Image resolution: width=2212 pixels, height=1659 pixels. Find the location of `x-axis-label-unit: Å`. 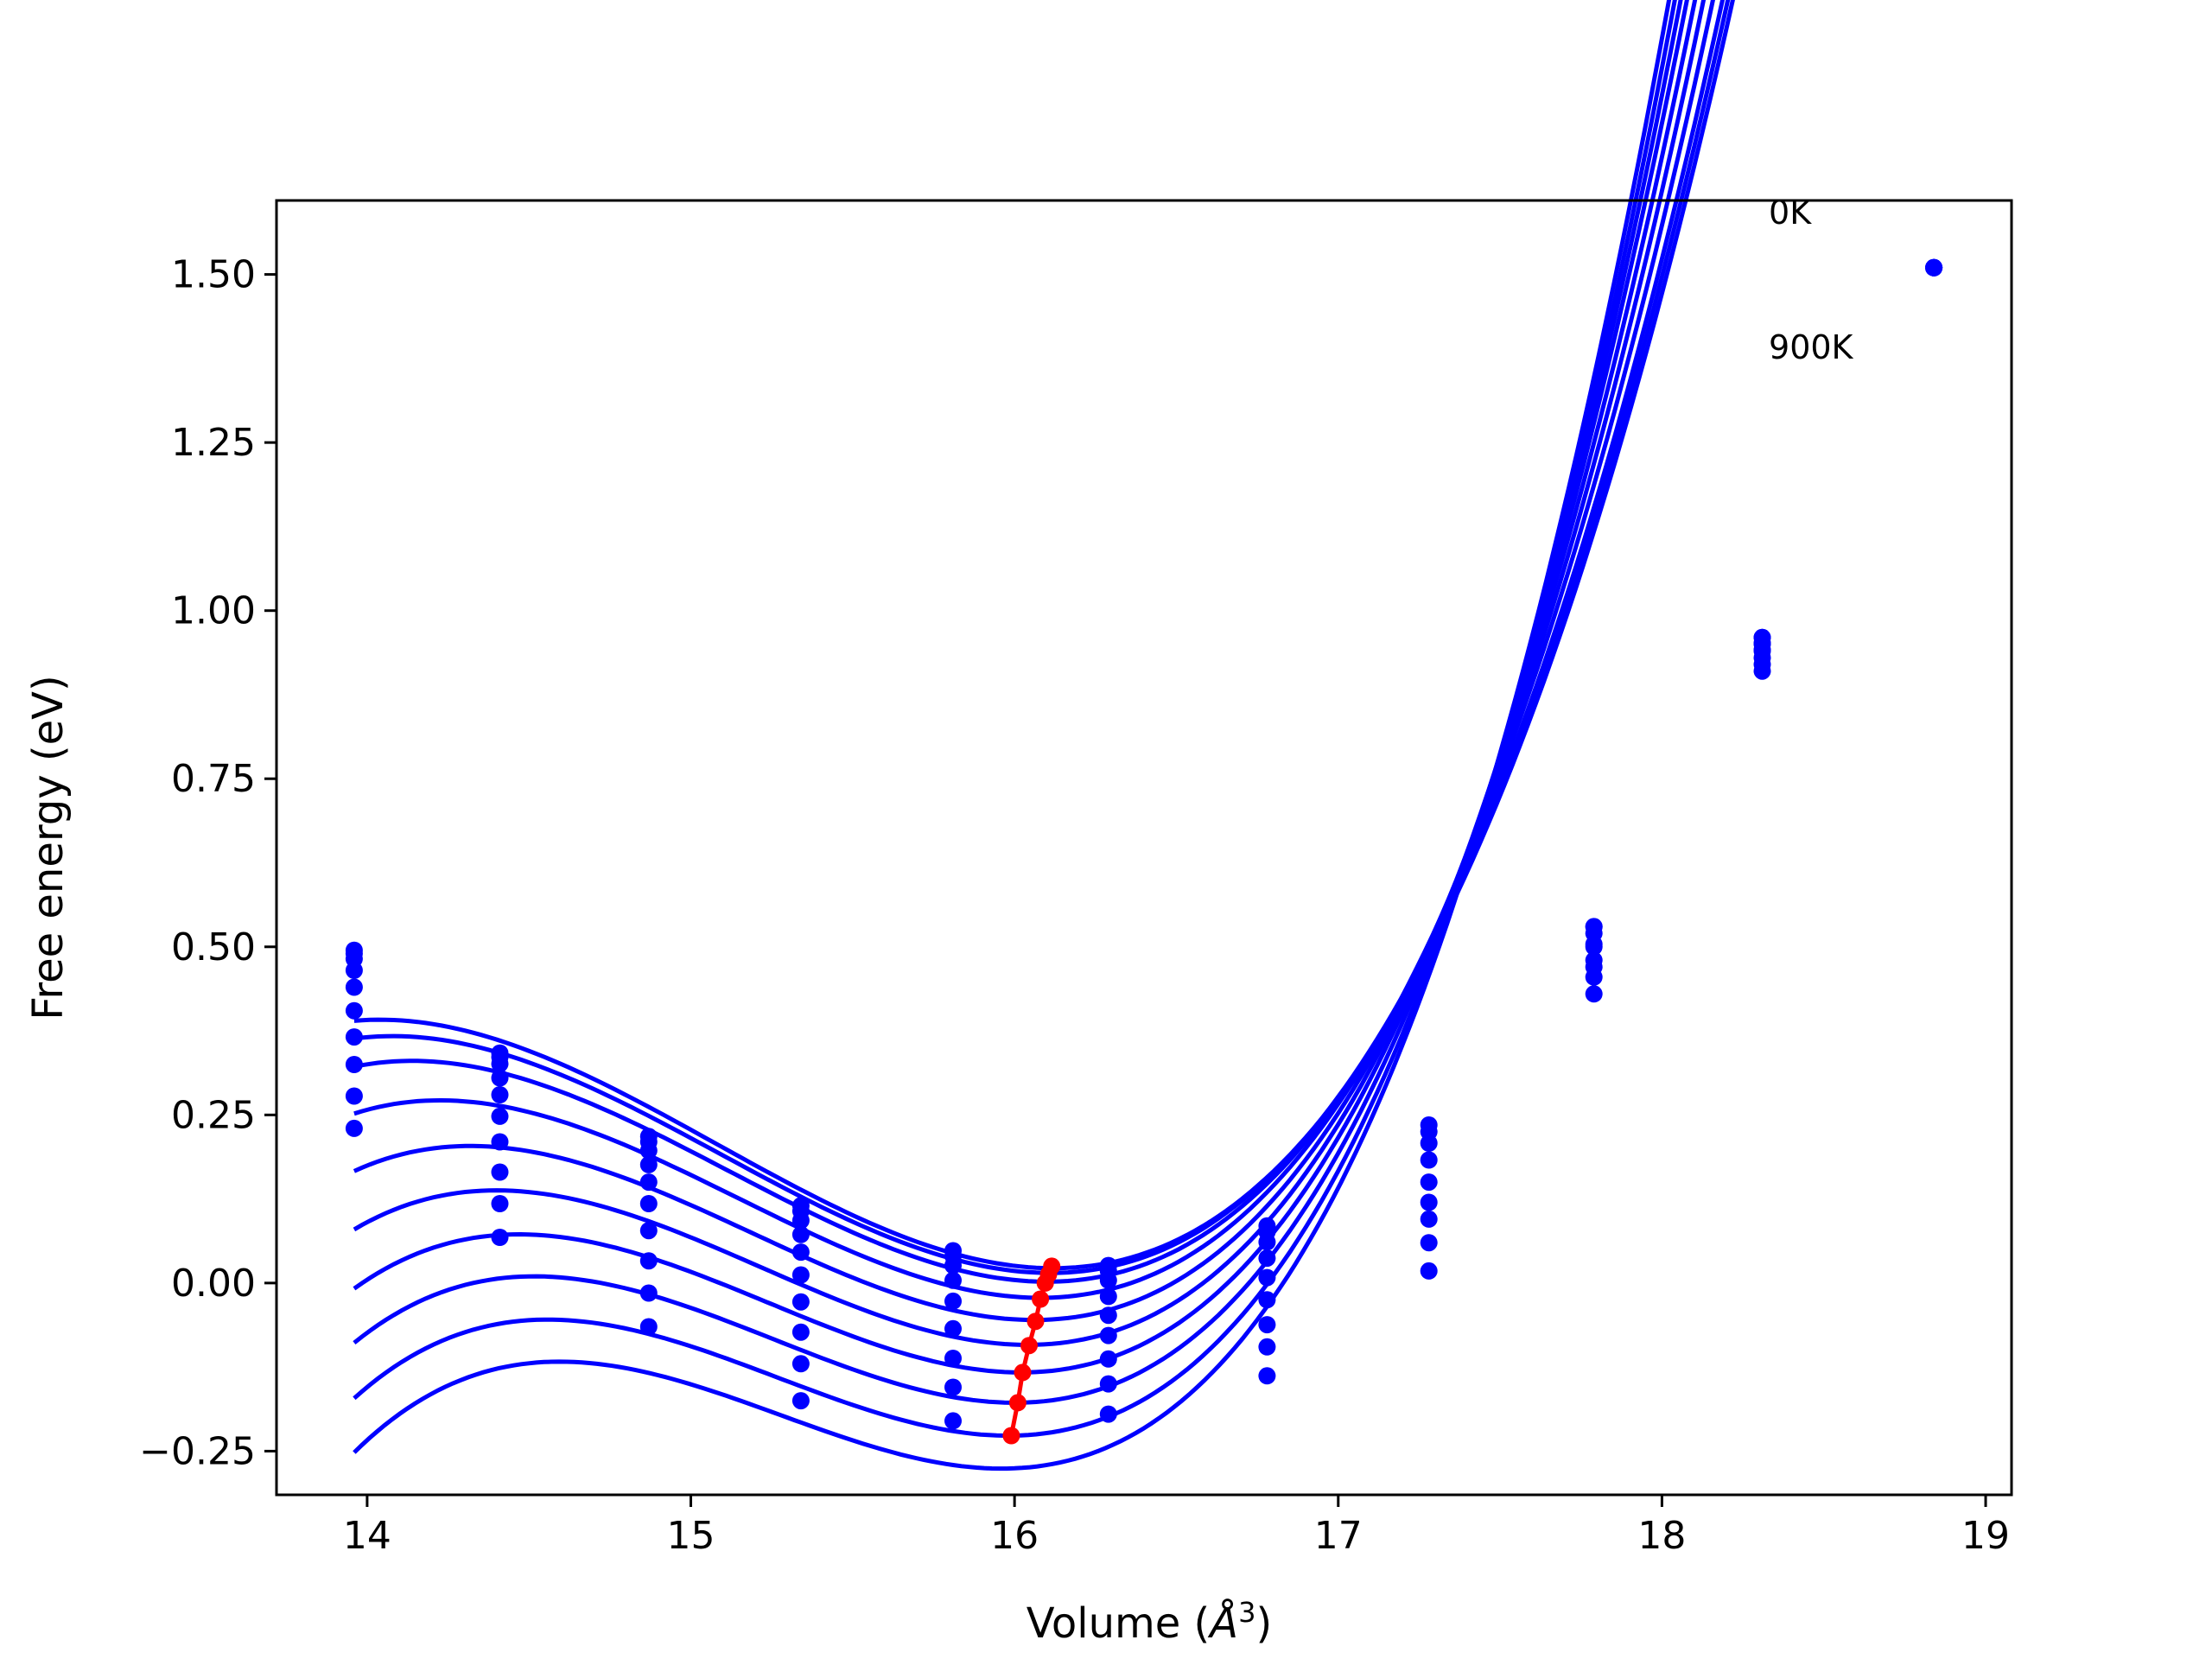

x-axis-label-unit: Å is located at coordinates (1222, 1623).